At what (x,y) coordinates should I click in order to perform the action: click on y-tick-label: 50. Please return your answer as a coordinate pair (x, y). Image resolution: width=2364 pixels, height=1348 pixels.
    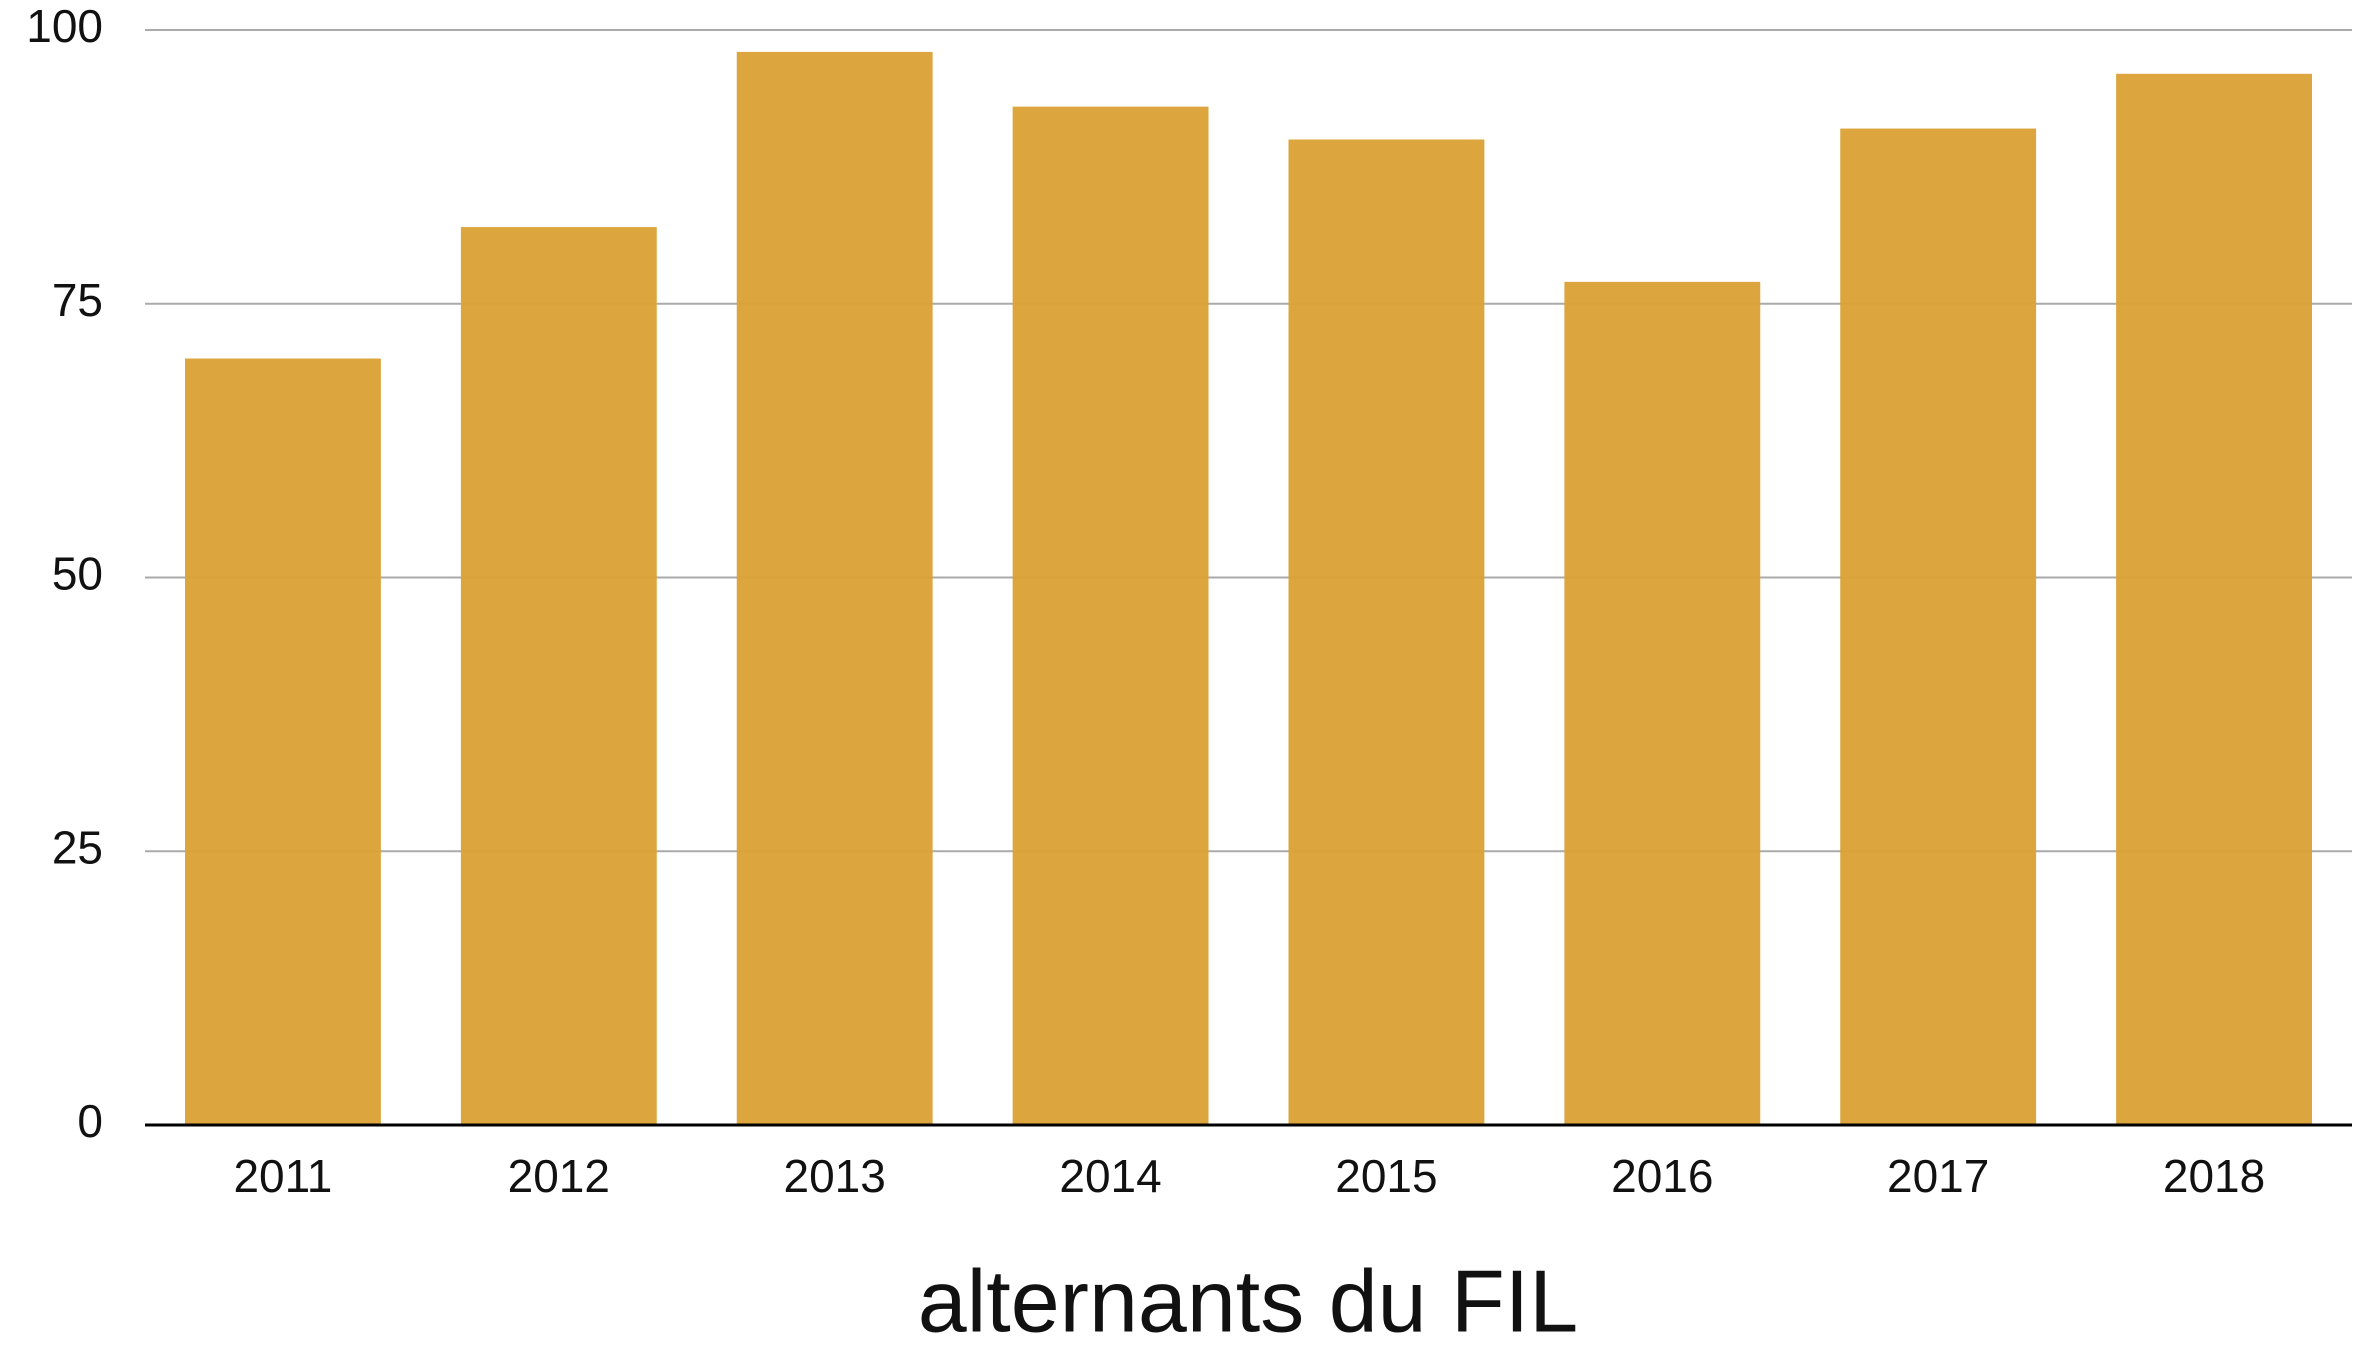
    Looking at the image, I should click on (77, 574).